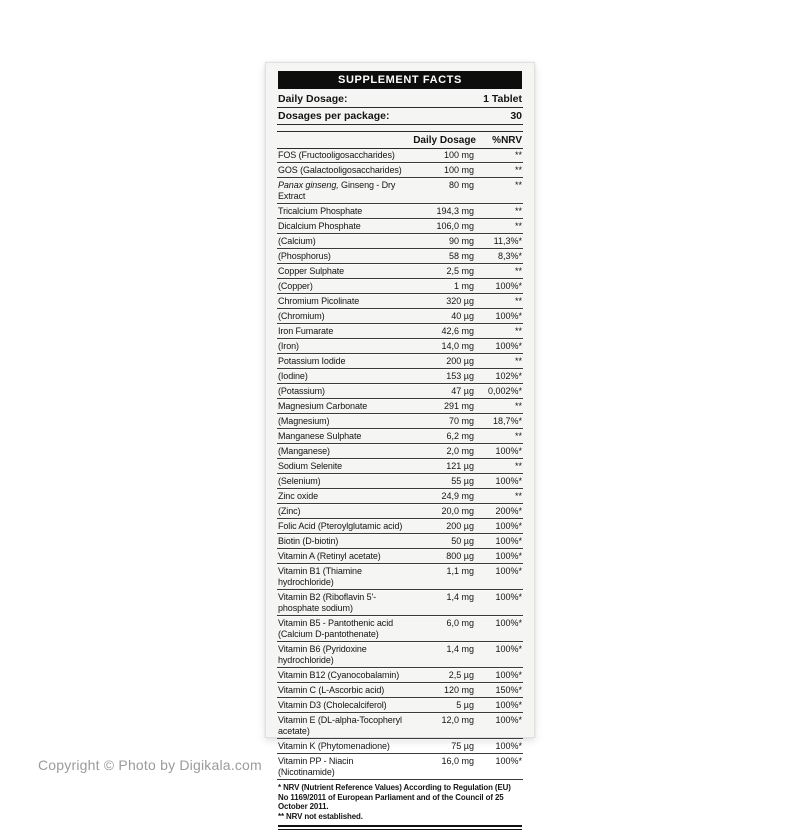 The image size is (800, 830). What do you see at coordinates (507, 420) in the screenshot?
I see `ingredient-nrv: 18,7%*` at bounding box center [507, 420].